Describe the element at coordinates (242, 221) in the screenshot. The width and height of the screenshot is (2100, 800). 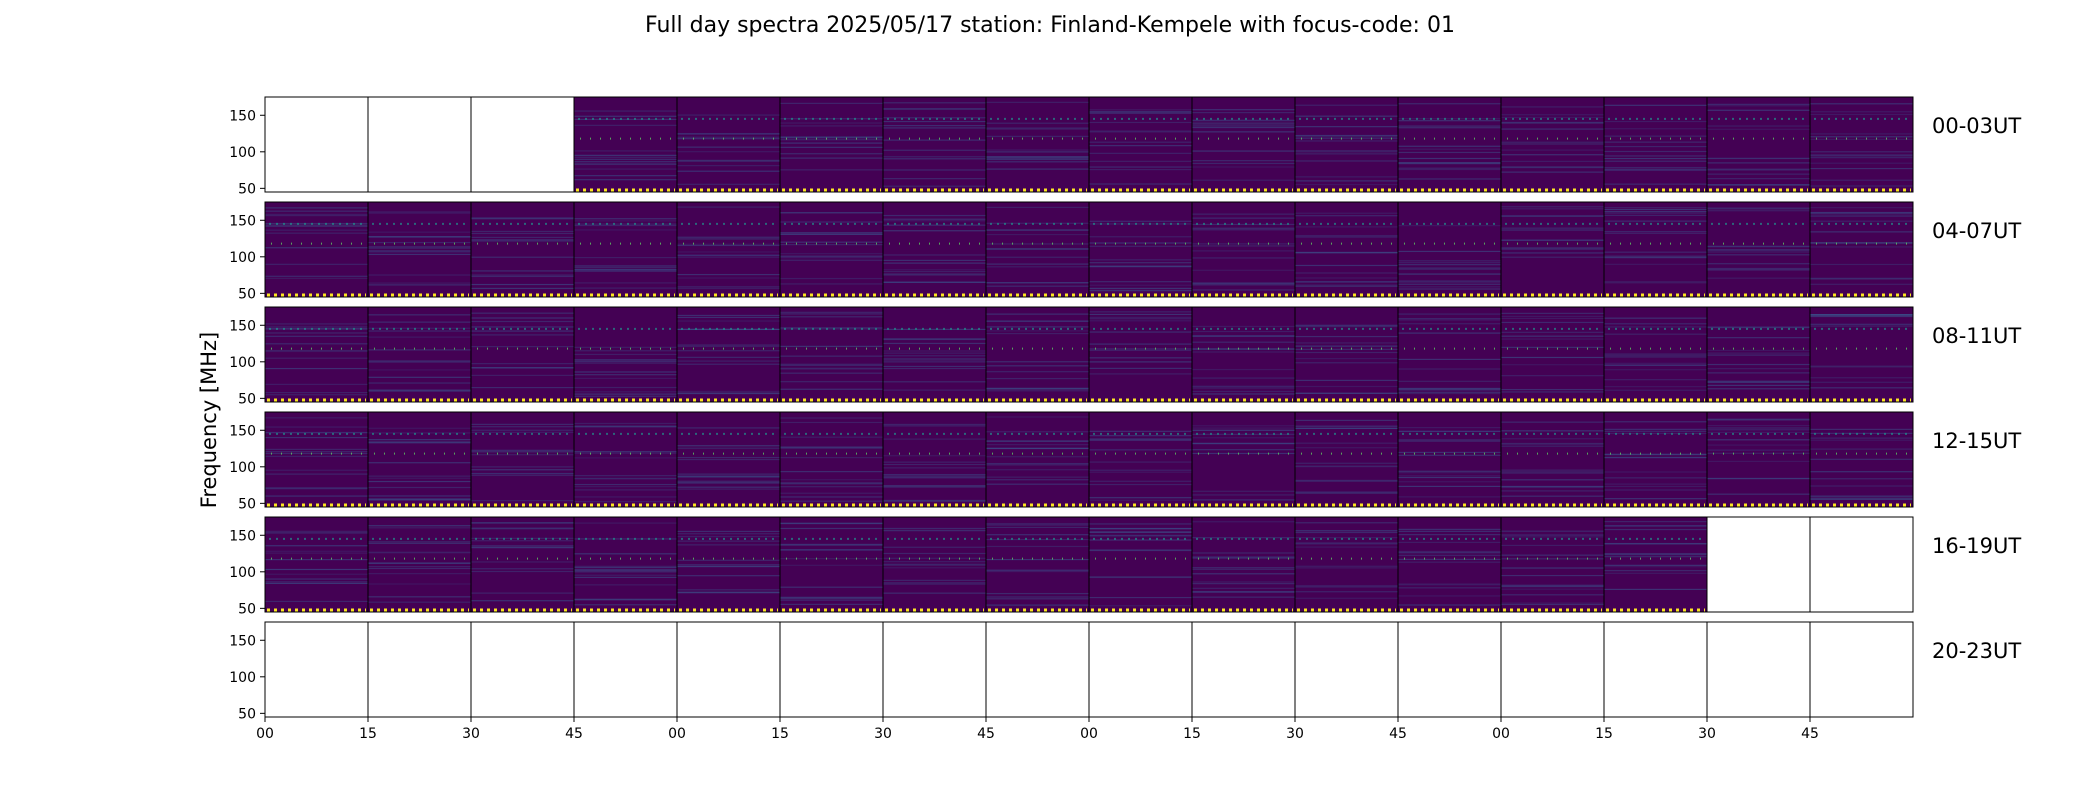
I see `y-tick-label: 150` at that location.